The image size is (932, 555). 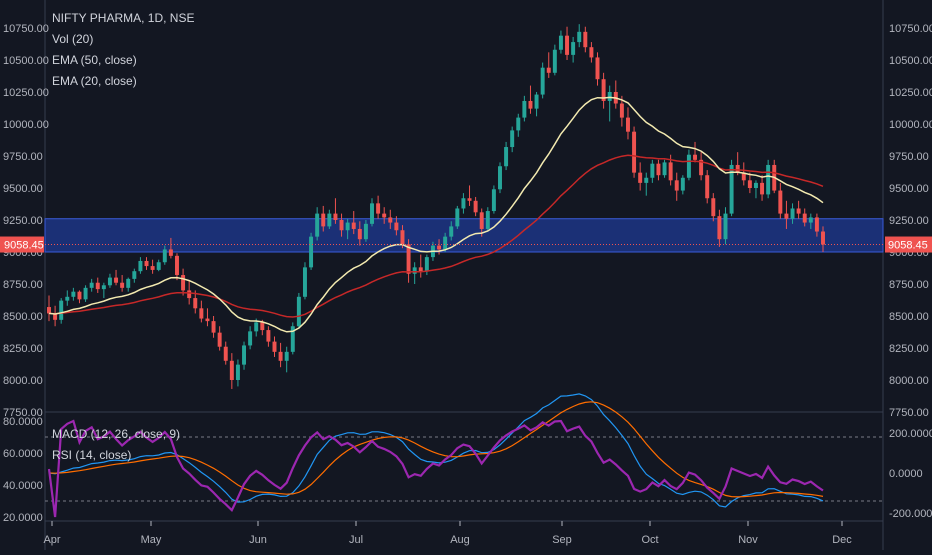 I want to click on macd-tick: -200.0000, so click(x=910, y=514).